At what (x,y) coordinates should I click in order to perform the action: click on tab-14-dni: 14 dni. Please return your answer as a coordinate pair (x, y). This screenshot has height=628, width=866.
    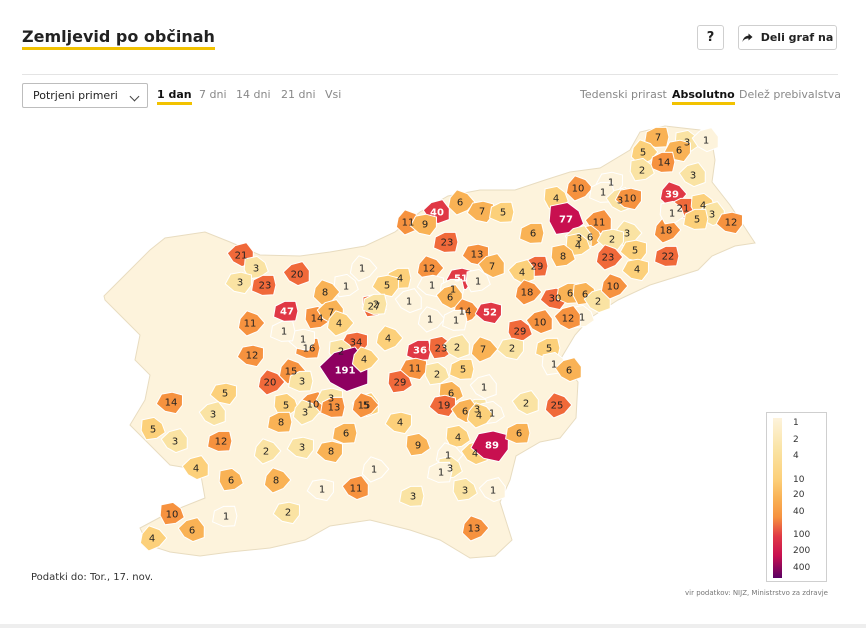
    Looking at the image, I should click on (253, 94).